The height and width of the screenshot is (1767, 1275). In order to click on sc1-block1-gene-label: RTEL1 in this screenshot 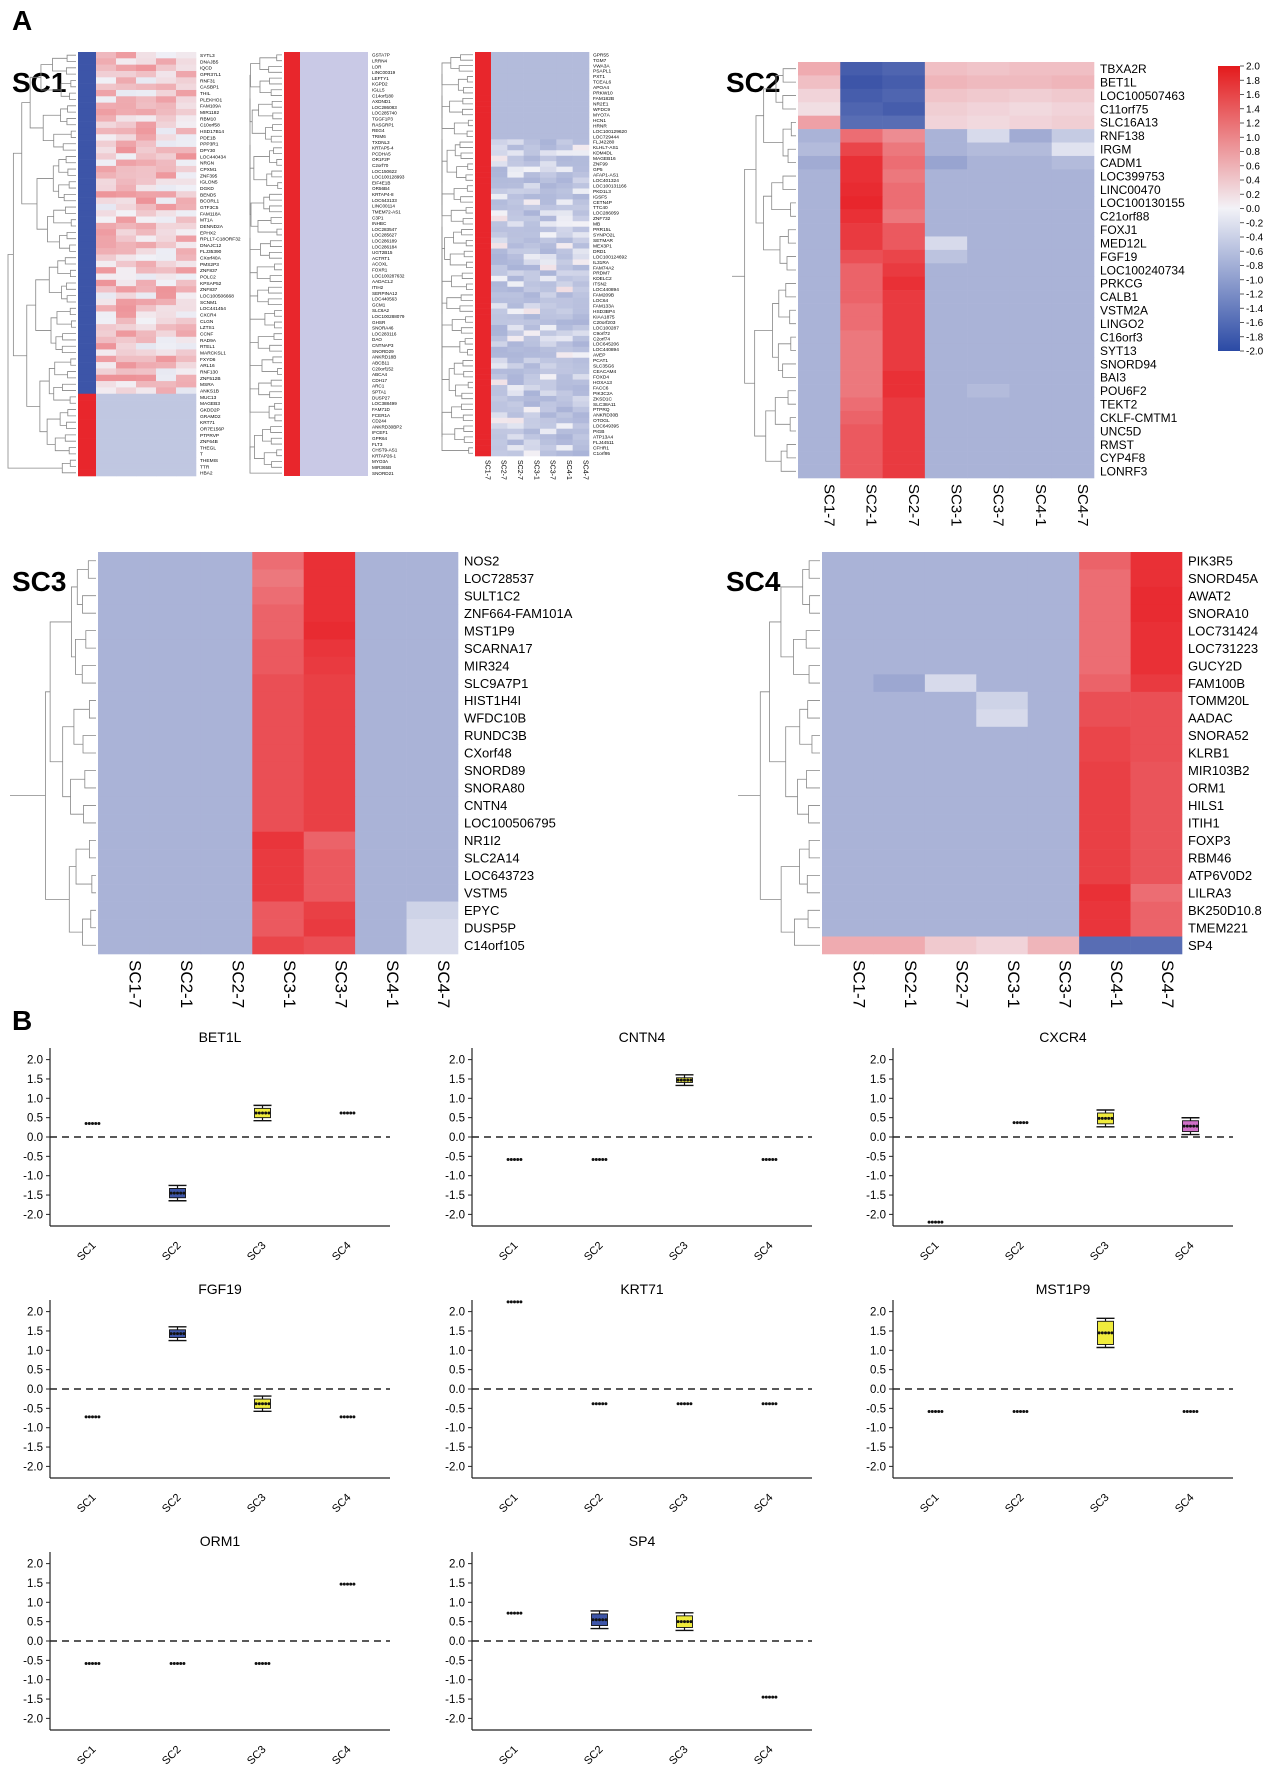, I will do `click(207, 347)`.